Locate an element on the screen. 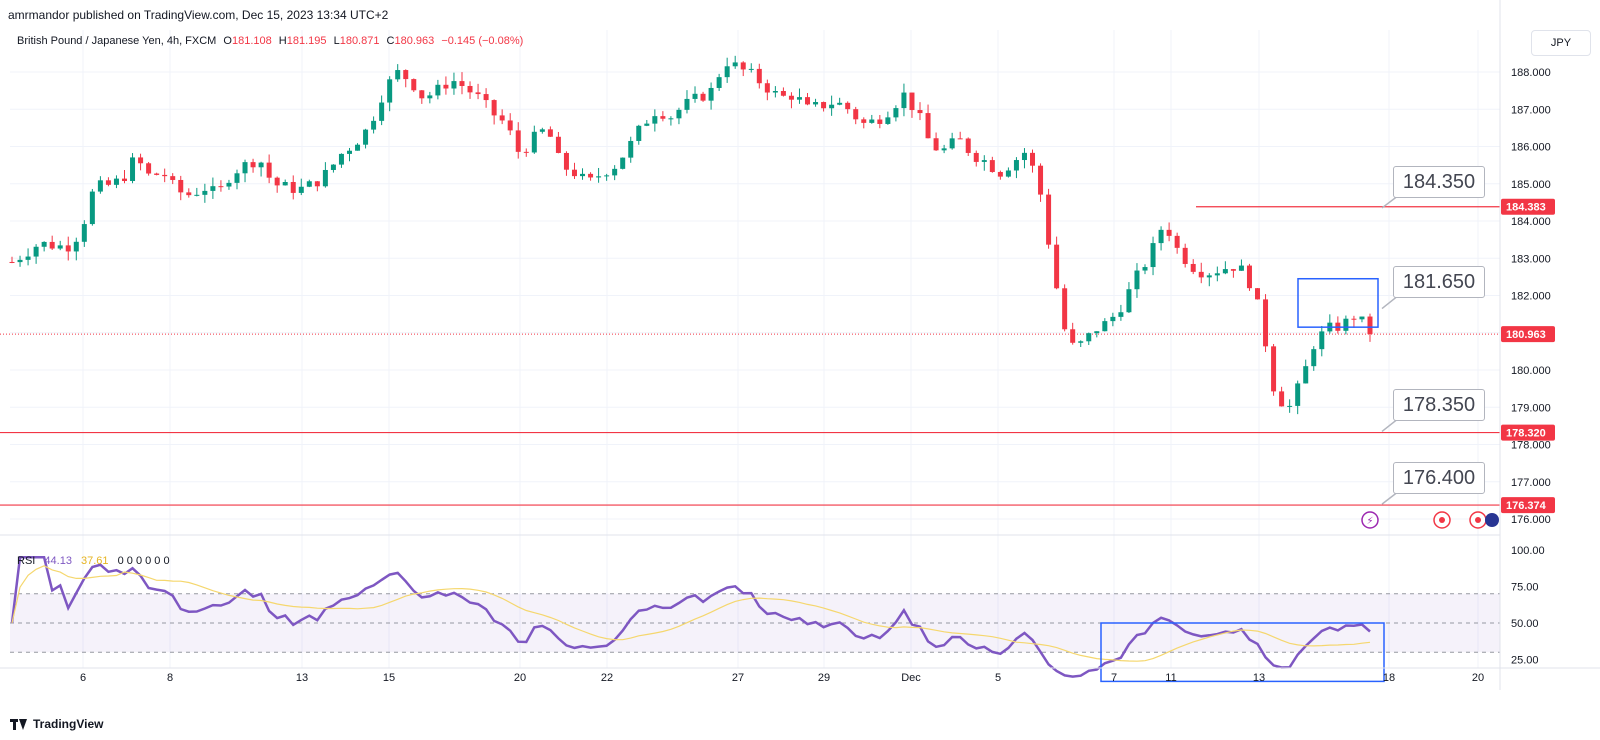 The width and height of the screenshot is (1600, 740). price-tick-label: 182.000 is located at coordinates (1531, 297).